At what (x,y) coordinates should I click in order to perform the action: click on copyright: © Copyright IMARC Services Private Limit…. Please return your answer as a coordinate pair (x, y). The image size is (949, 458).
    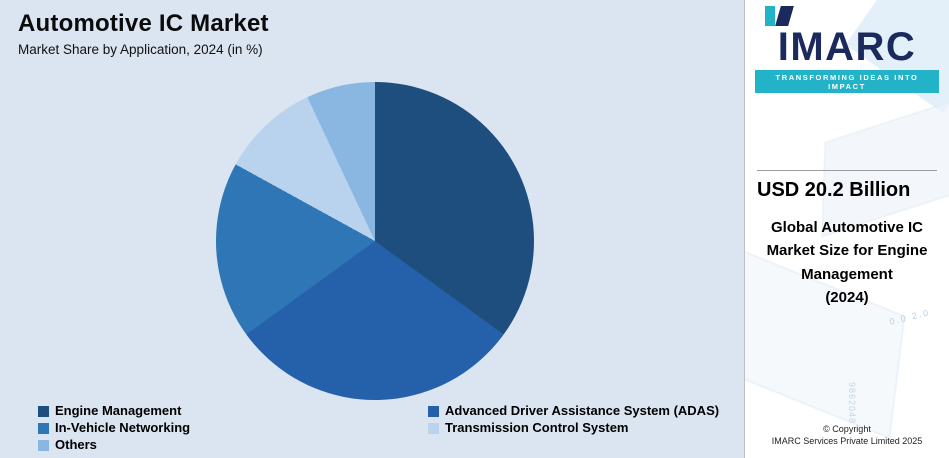
    Looking at the image, I should click on (847, 435).